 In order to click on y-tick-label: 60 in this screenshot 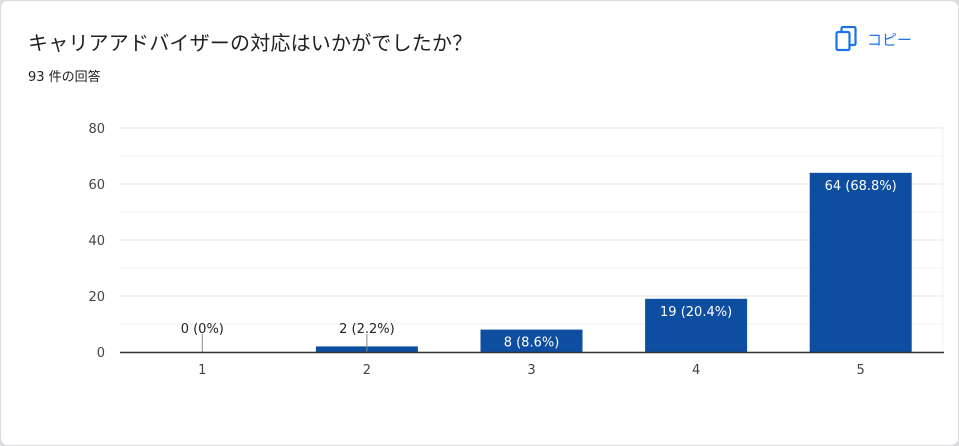, I will do `click(96, 185)`.